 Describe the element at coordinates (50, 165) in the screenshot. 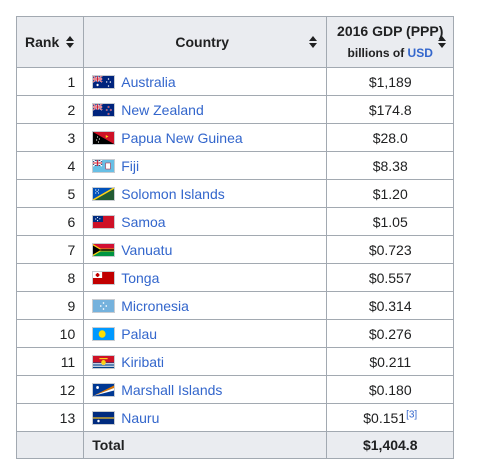

I see `rank-cell: 4` at that location.